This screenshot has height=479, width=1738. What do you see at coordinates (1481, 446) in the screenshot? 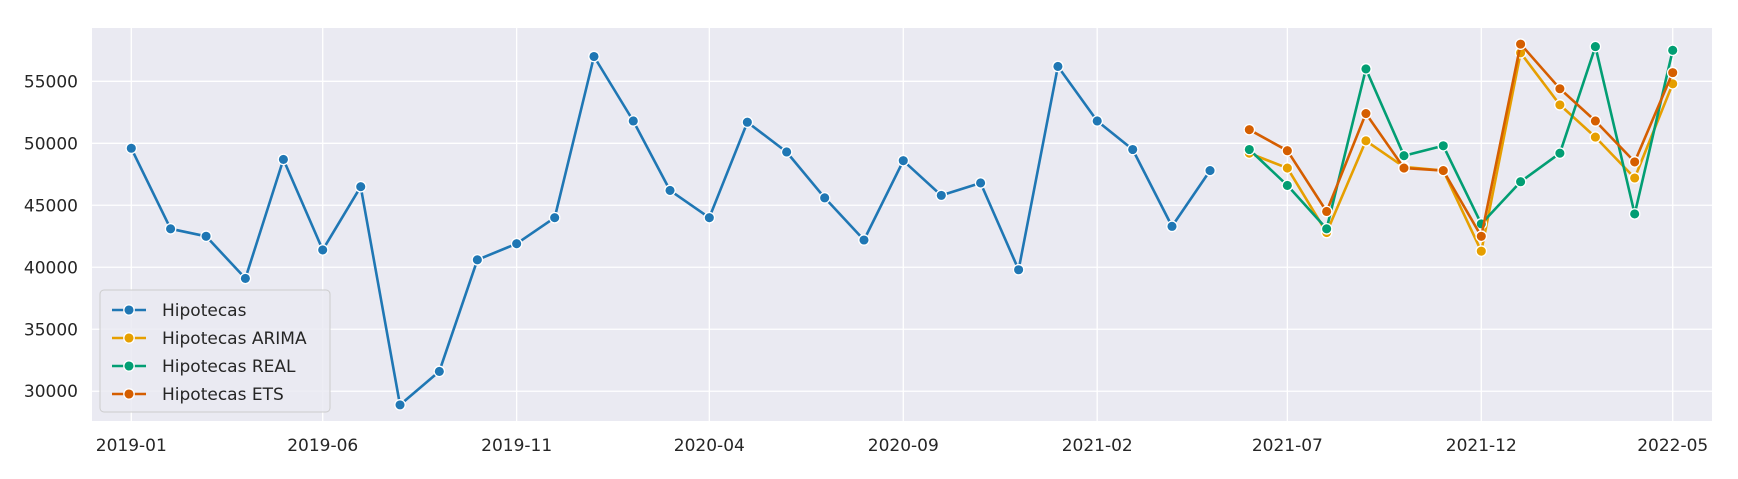
I see `x-tick-label: 2021-12` at bounding box center [1481, 446].